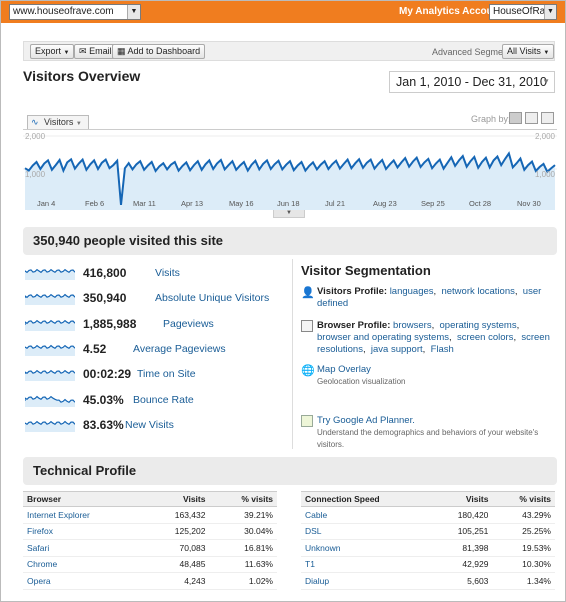 Image resolution: width=566 pixels, height=602 pixels. Describe the element at coordinates (352, 291) in the screenshot. I see `profile-label: Visitors Profile:` at that location.